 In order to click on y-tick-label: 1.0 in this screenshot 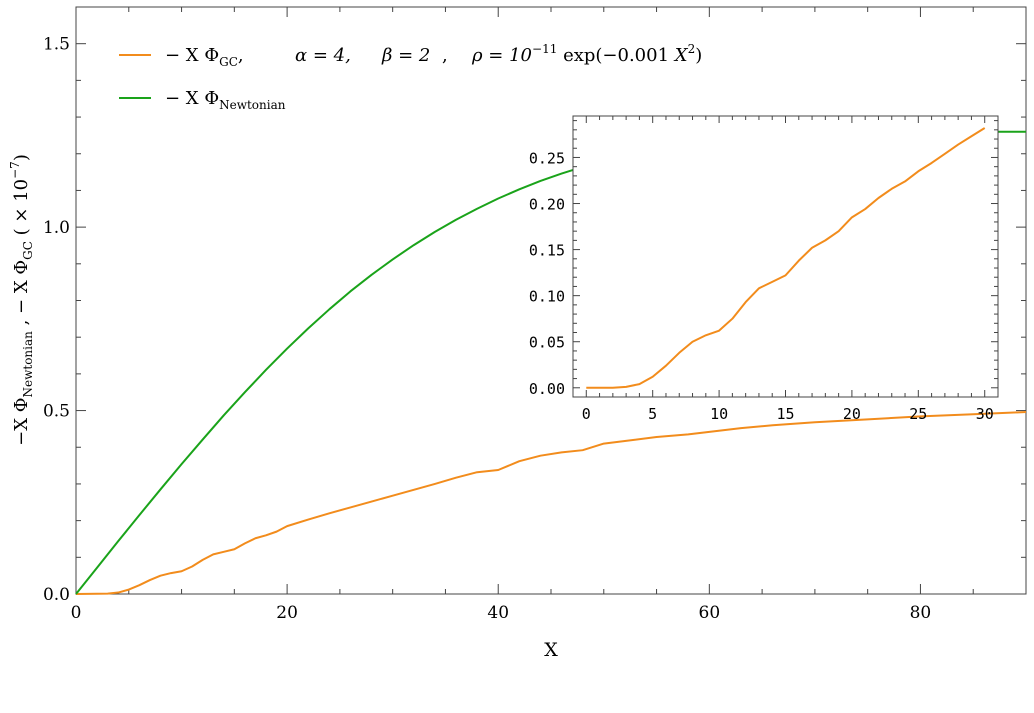, I will do `click(56, 228)`.